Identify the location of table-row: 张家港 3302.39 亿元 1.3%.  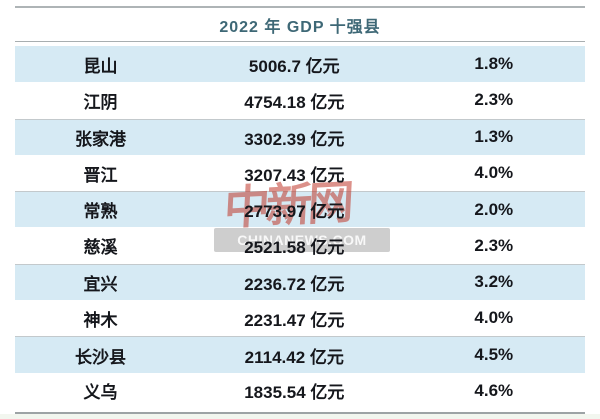
(300, 136).